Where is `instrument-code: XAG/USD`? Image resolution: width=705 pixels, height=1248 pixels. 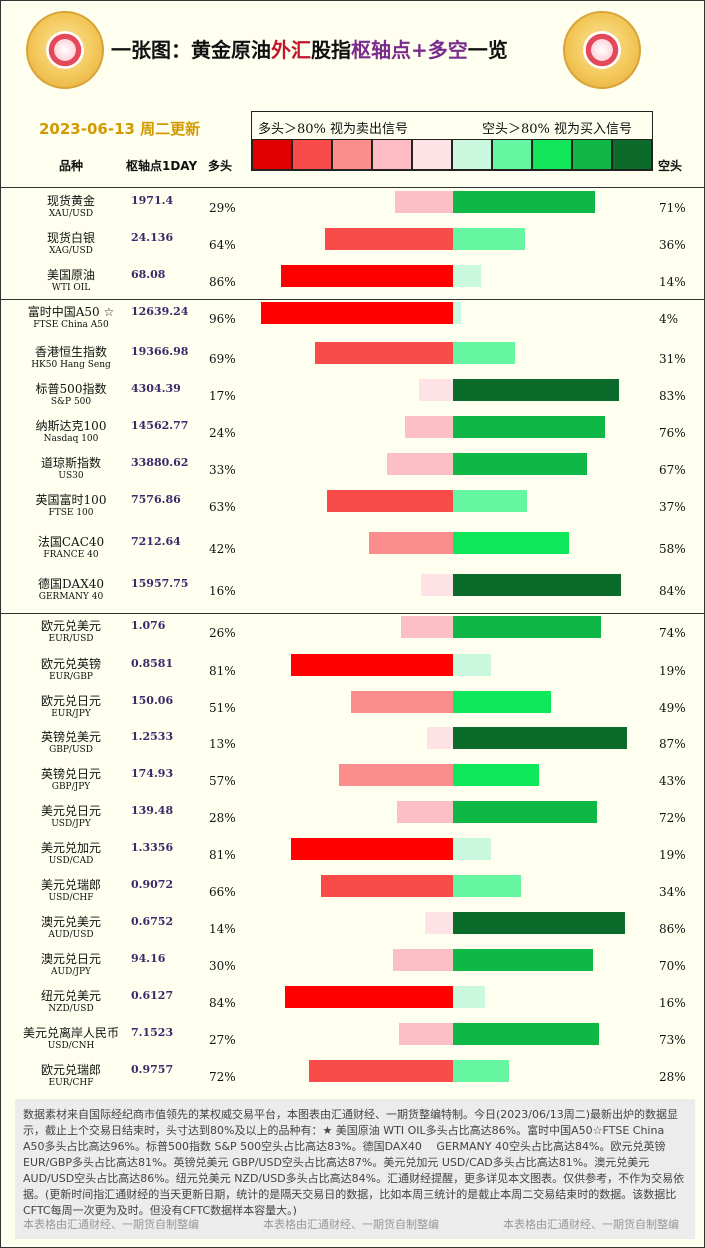 instrument-code: XAG/USD is located at coordinates (71, 251).